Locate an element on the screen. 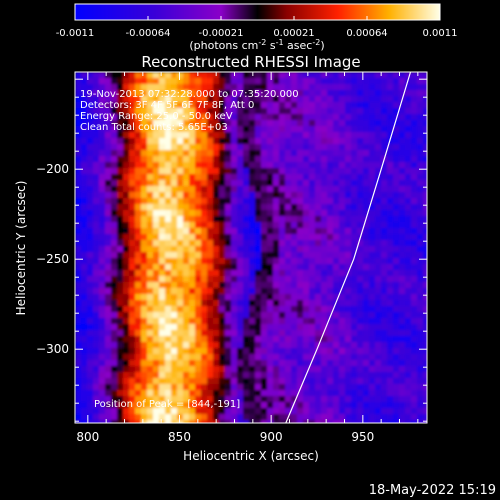 The width and height of the screenshot is (500, 500). footer-timestamp: 18-May-2022 15:19 is located at coordinates (432, 490).